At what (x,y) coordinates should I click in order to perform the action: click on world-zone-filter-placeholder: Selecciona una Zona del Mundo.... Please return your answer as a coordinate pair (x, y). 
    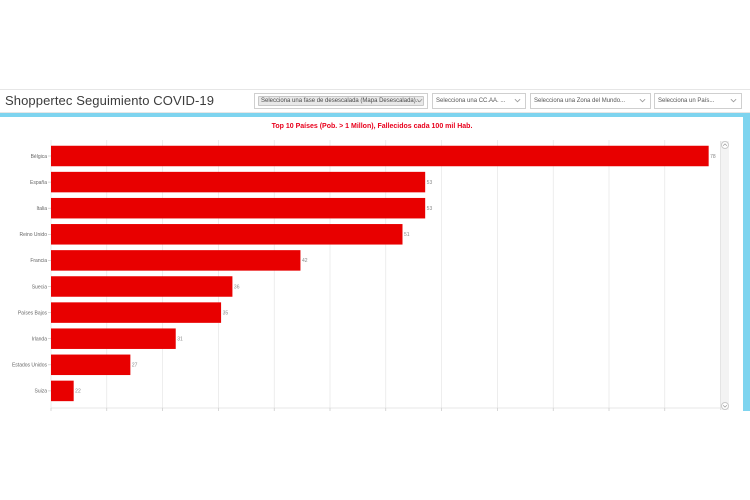
    Looking at the image, I should click on (580, 101).